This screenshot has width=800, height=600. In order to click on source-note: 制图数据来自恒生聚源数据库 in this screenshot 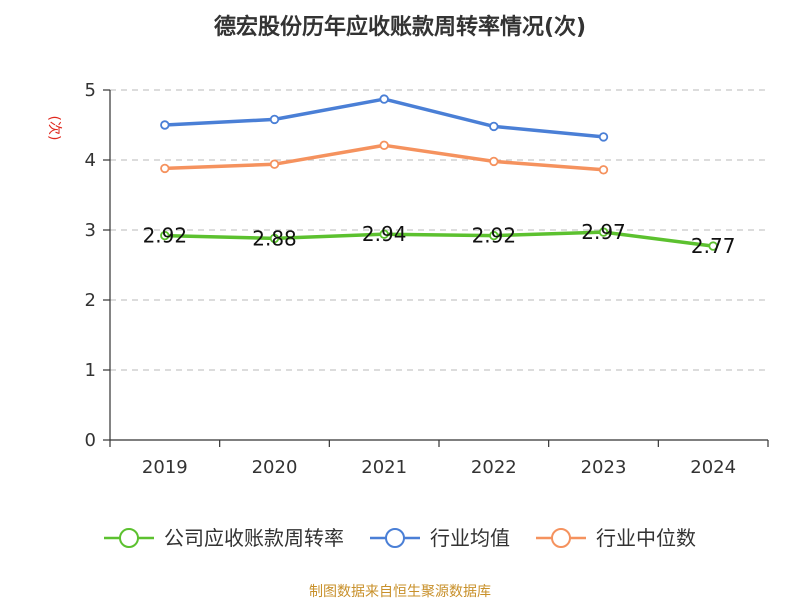, I will do `click(400, 592)`.